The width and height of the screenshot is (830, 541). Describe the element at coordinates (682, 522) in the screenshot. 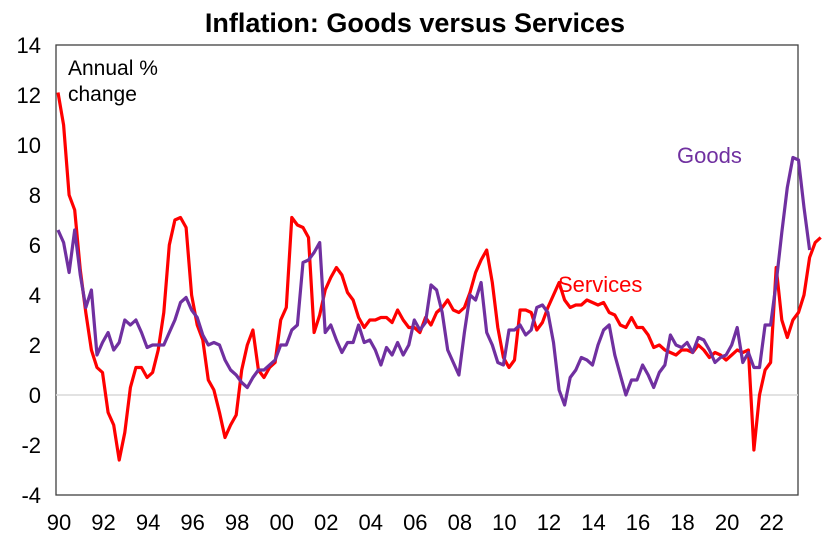

I see `x-tick-label: 18` at that location.